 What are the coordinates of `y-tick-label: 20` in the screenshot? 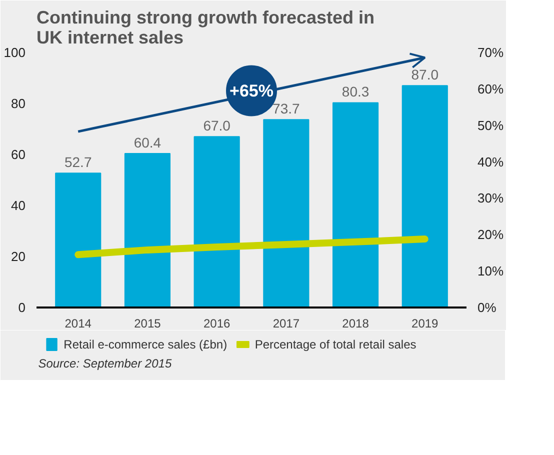 It's located at (18, 256).